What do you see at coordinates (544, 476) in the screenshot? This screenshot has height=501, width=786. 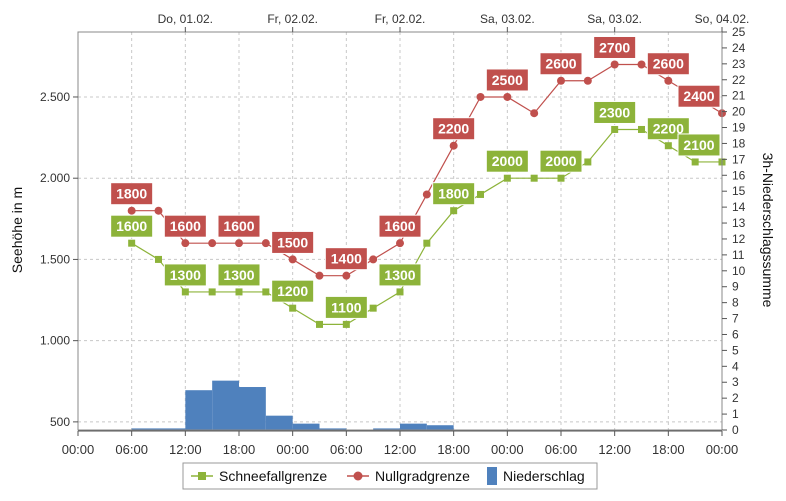 I see `legend-label: Niederschlag` at bounding box center [544, 476].